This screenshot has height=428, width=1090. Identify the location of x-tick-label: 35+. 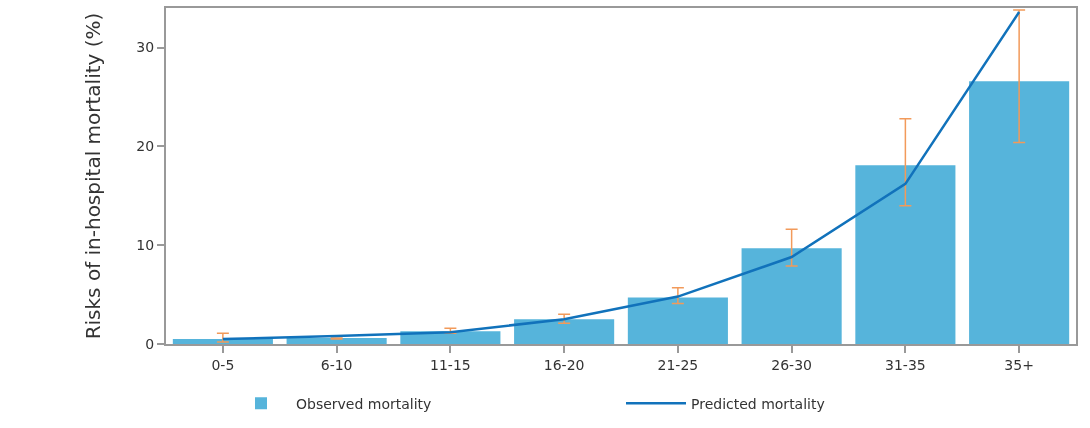
(1019, 364).